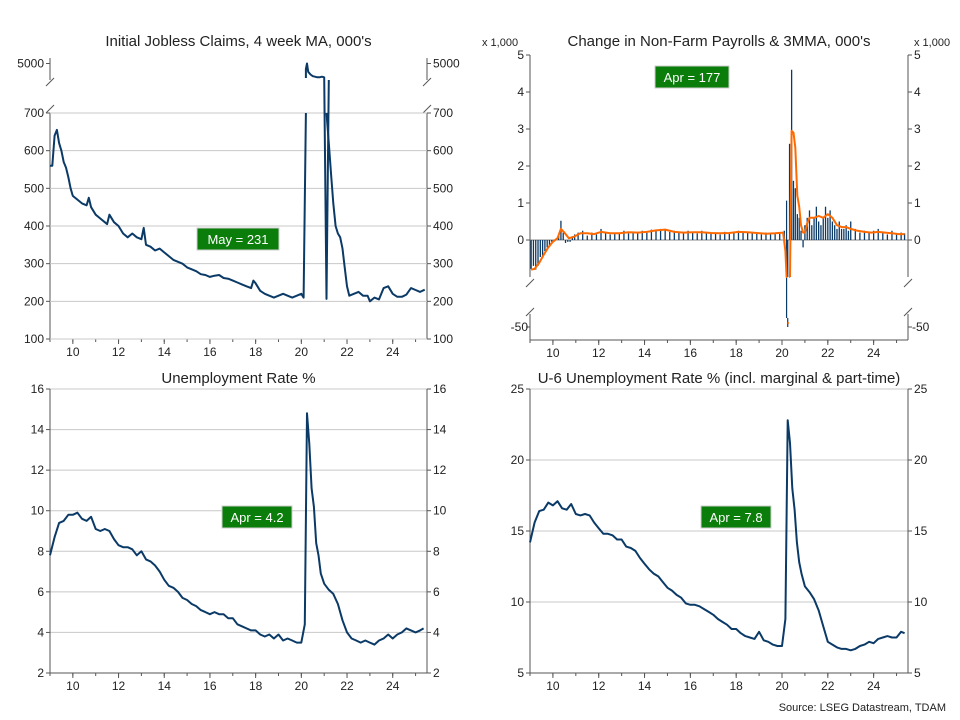  Describe the element at coordinates (443, 264) in the screenshot. I see `y-tick-label: 300` at that location.